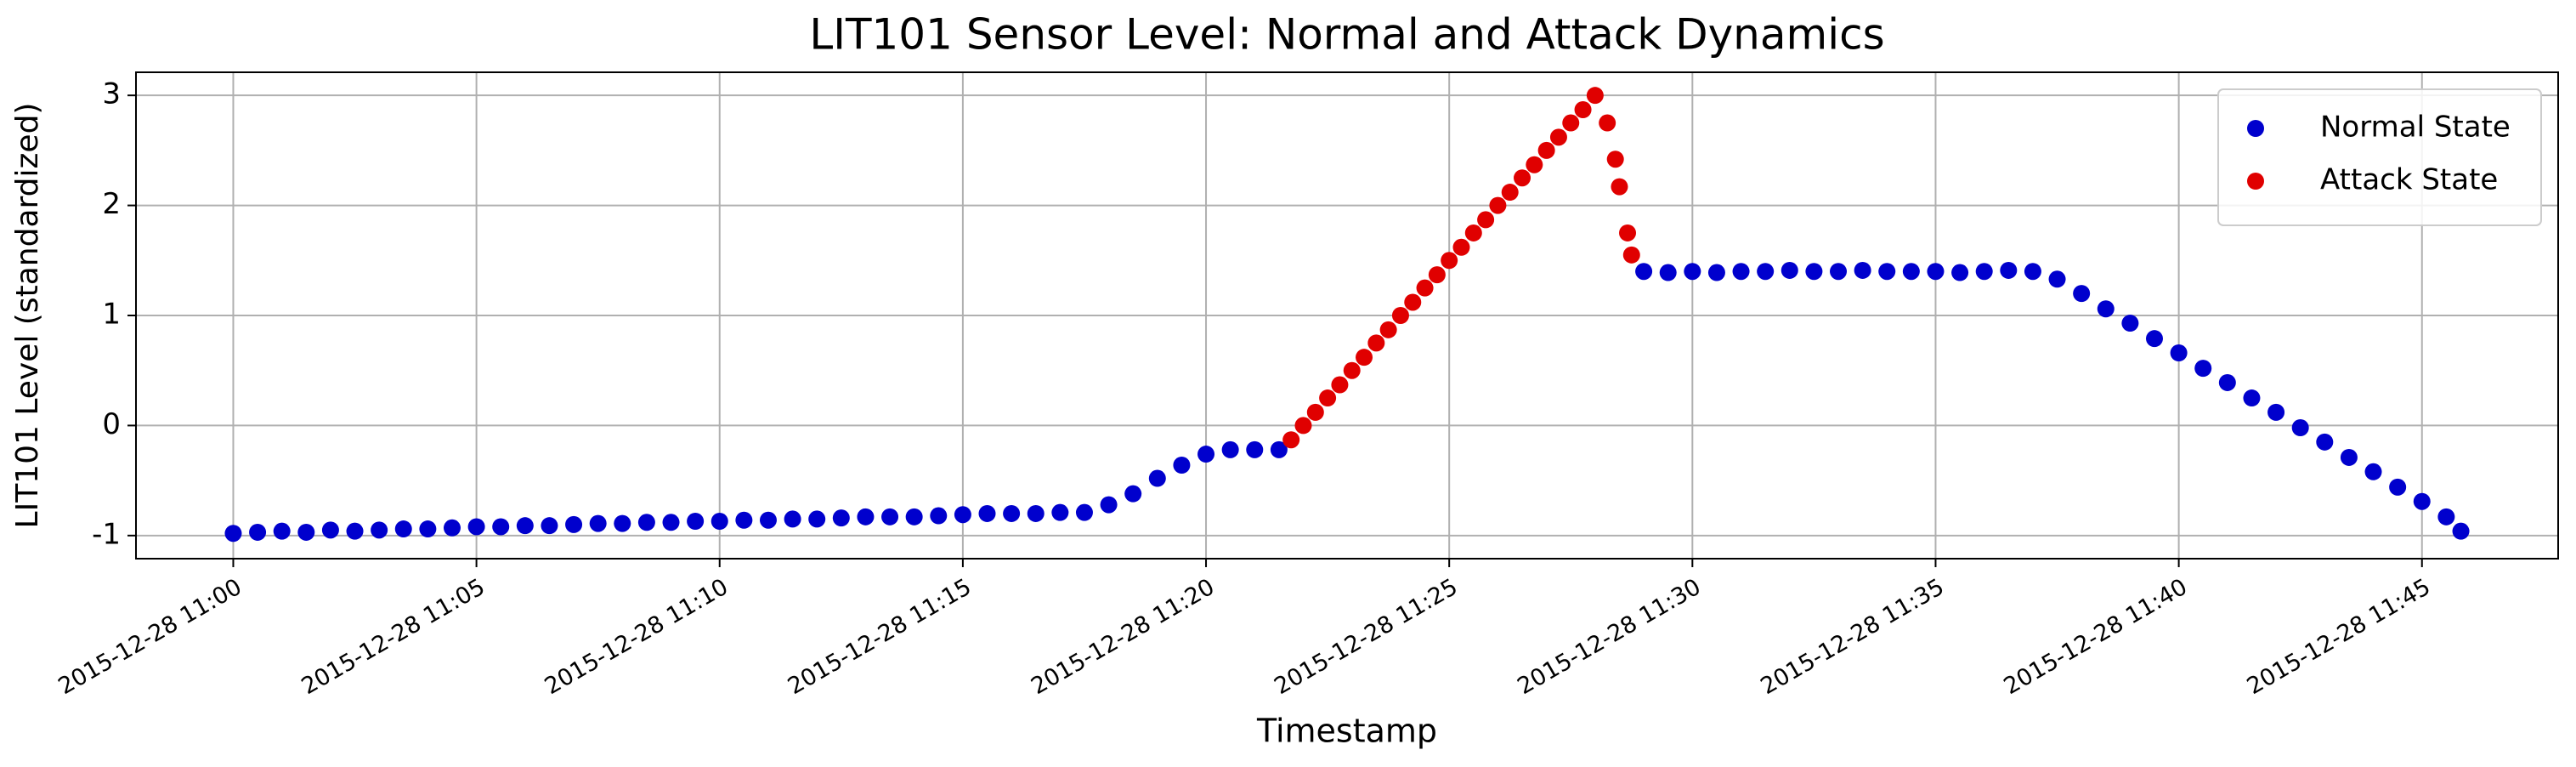 The image size is (2576, 767). I want to click on legend-label: Normal State, so click(2415, 128).